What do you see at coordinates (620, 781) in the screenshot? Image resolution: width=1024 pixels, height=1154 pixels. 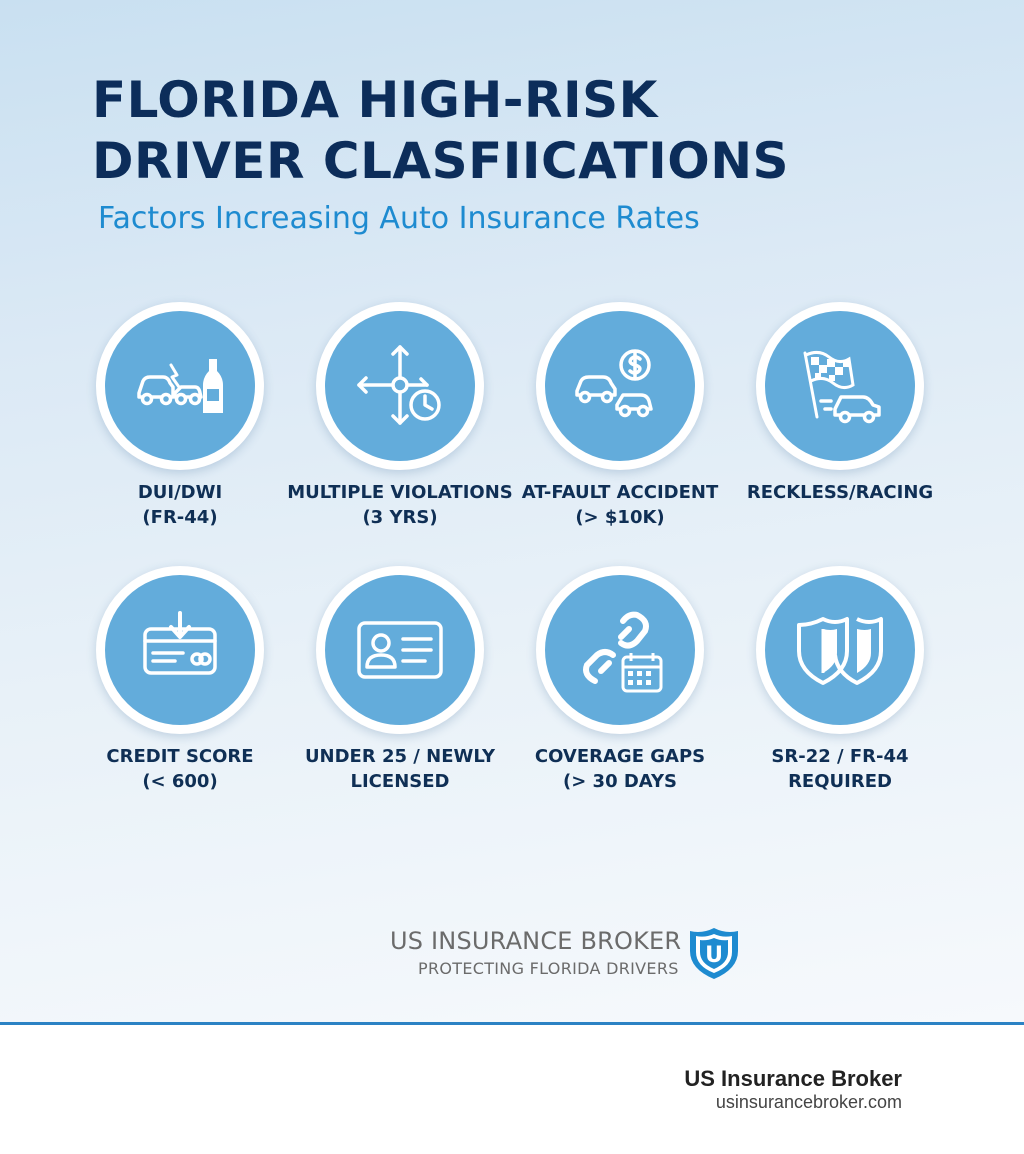 I see `factor-label-line2: (> 30 DAYS` at bounding box center [620, 781].